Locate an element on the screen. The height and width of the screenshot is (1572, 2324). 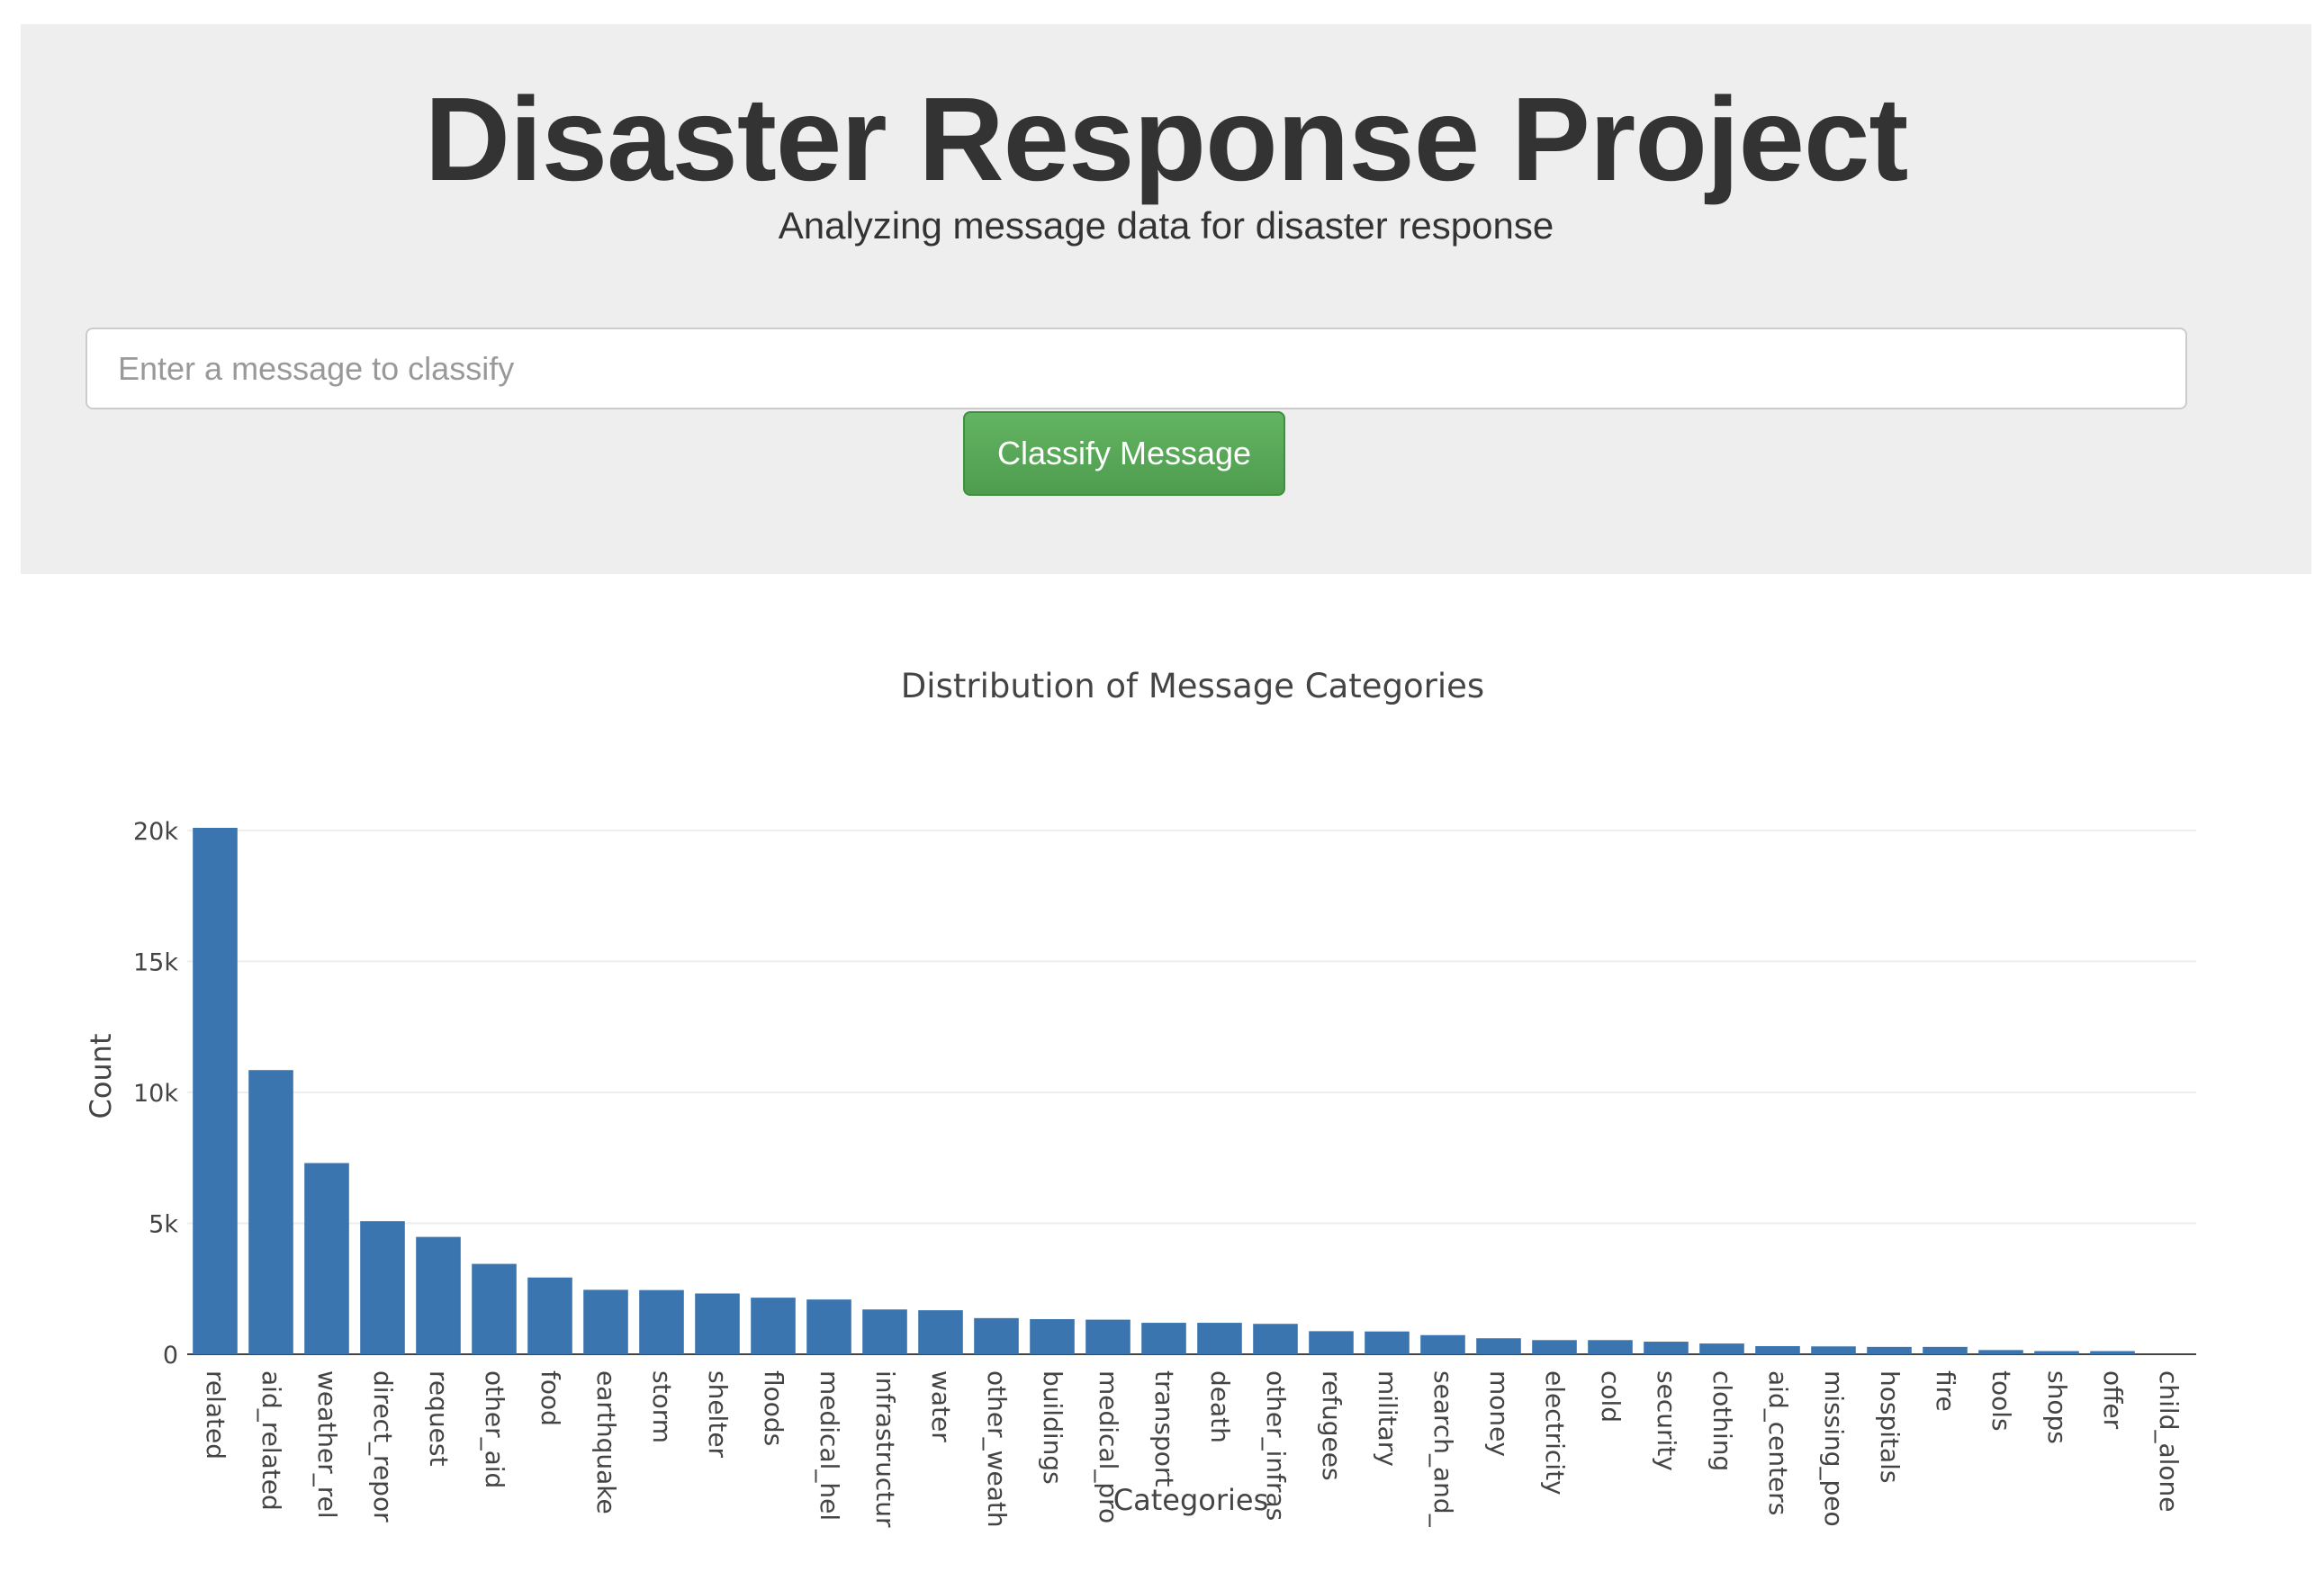
y-axis-title: Count is located at coordinates (101, 1075).